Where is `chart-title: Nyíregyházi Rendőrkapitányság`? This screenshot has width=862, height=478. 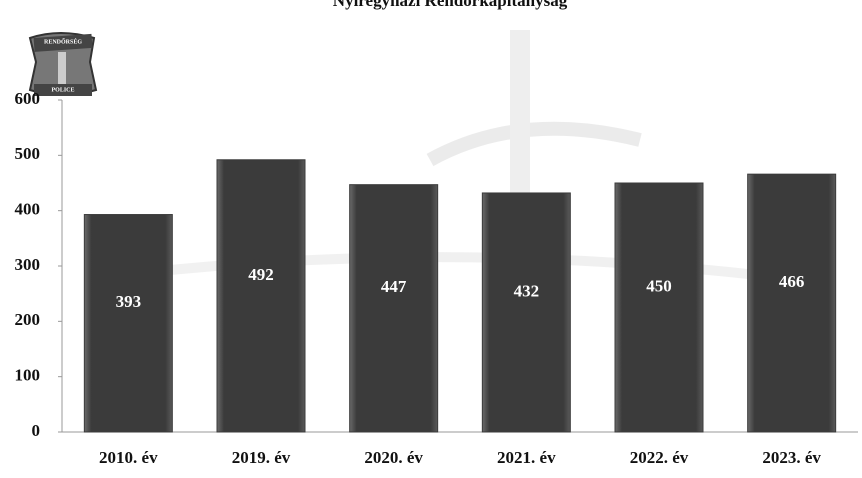 chart-title: Nyíregyházi Rendőrkapitányság is located at coordinates (450, 5).